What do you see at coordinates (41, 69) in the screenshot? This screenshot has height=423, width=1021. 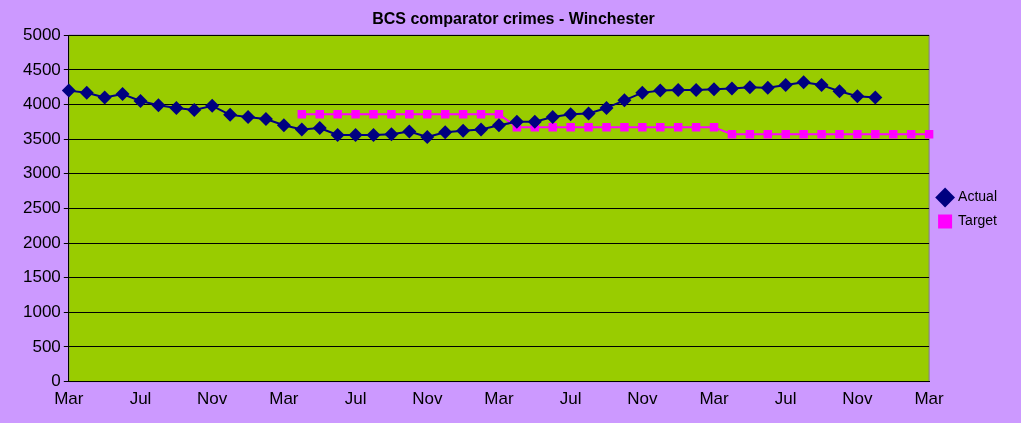 I see `y-tick-label: 4500` at bounding box center [41, 69].